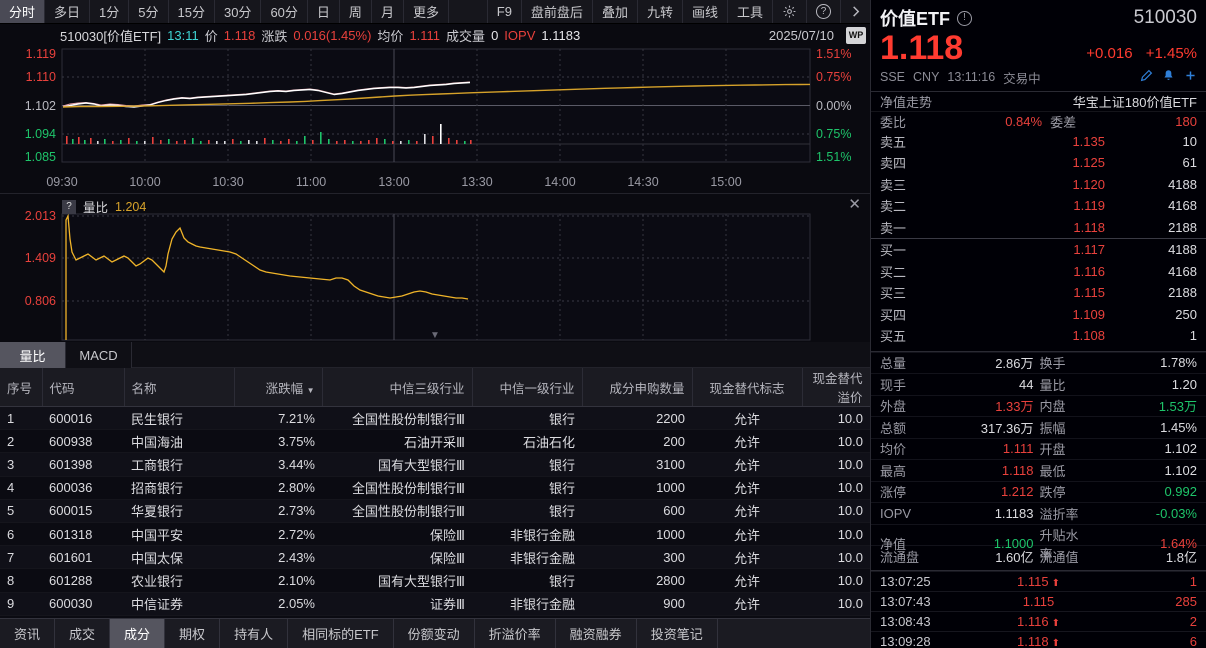 The width and height of the screenshot is (1206, 648). I want to click on time-tick-1000: 10:00, so click(145, 182).